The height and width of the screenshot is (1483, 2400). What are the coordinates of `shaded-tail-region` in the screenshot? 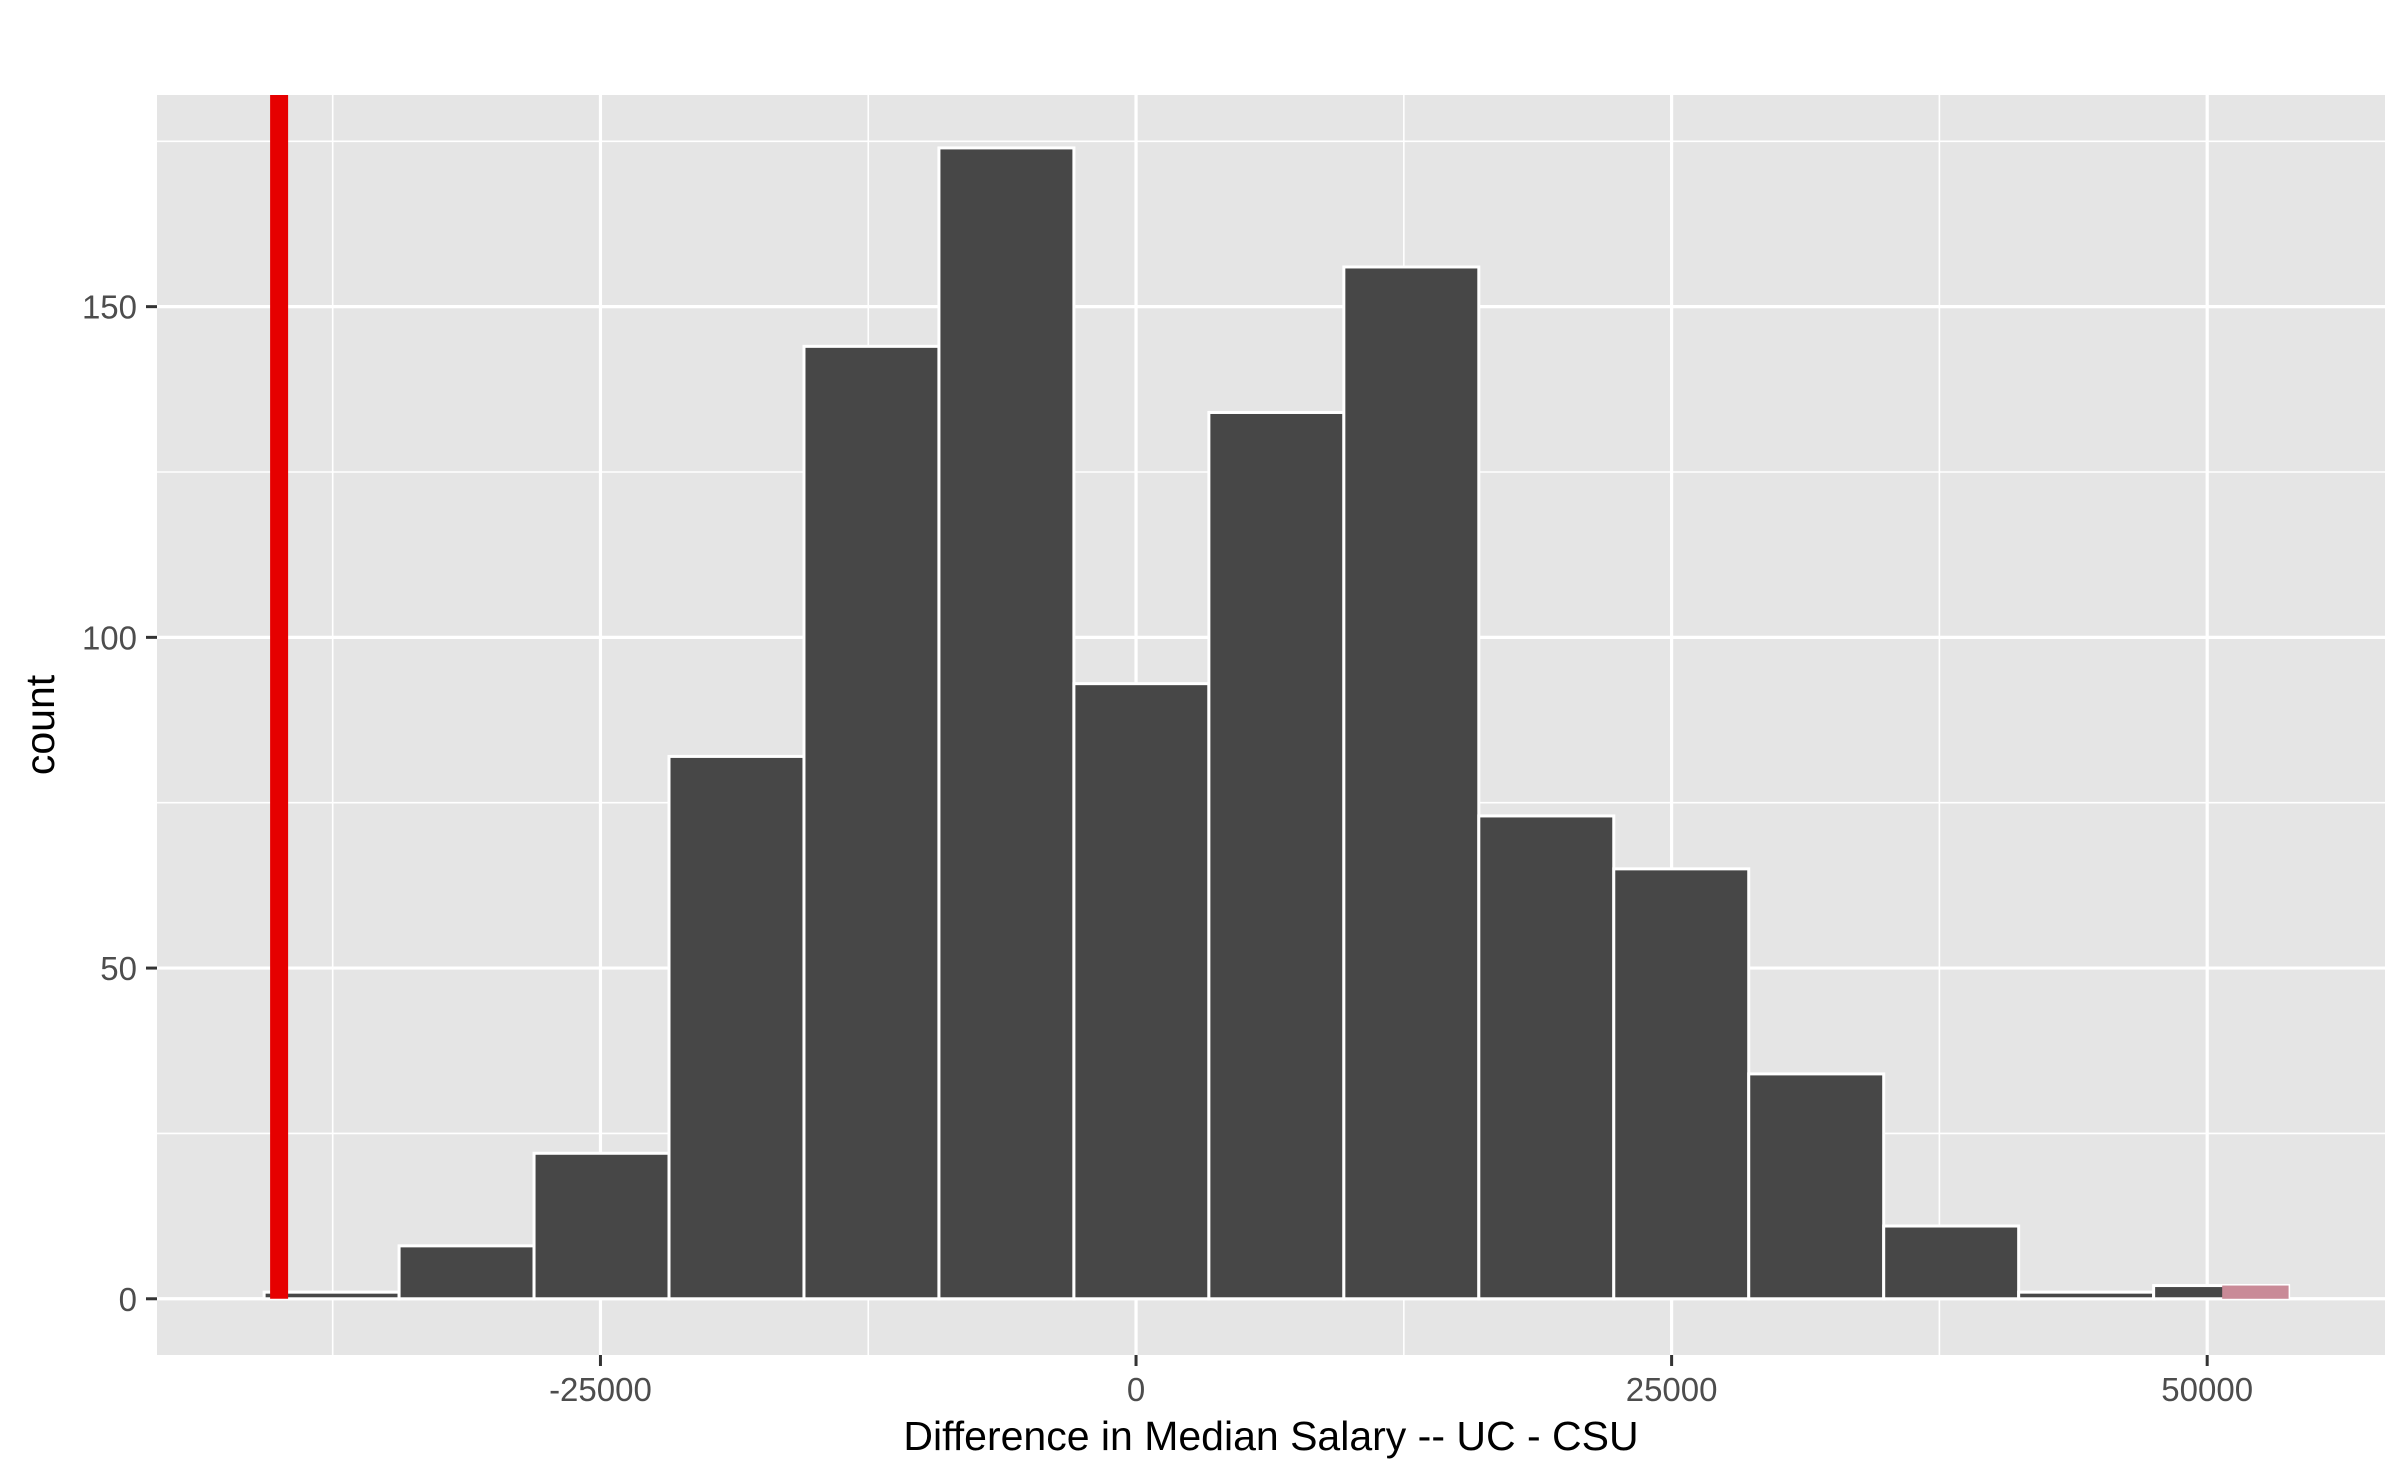 It's located at (2255, 1292).